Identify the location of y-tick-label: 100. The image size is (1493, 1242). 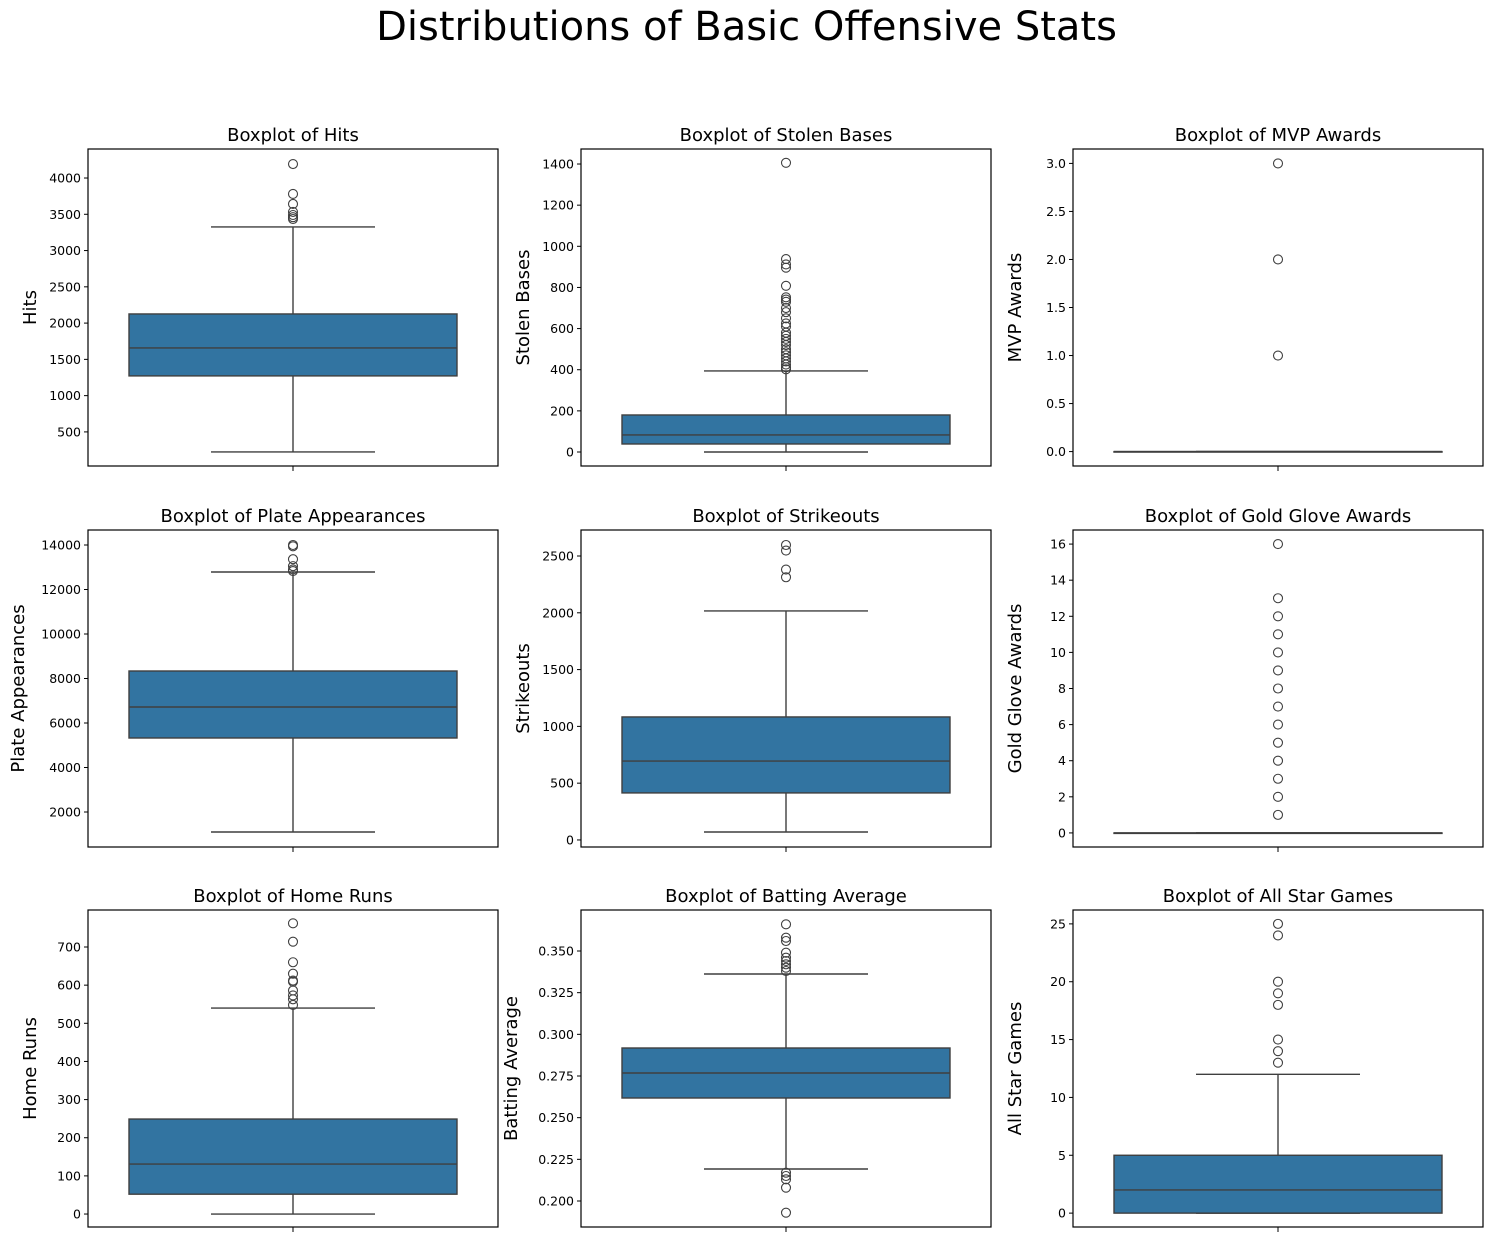
(69, 1175).